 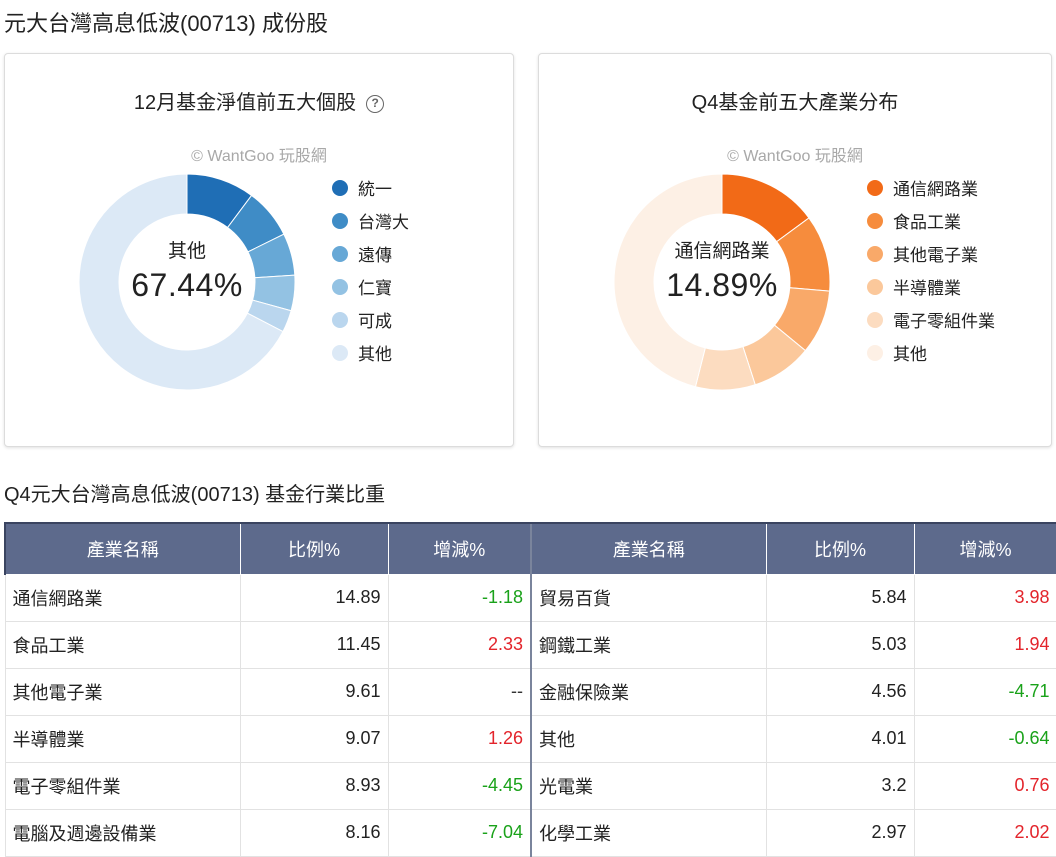 I want to click on industry-name-cell: 半導體業, so click(x=122, y=738).